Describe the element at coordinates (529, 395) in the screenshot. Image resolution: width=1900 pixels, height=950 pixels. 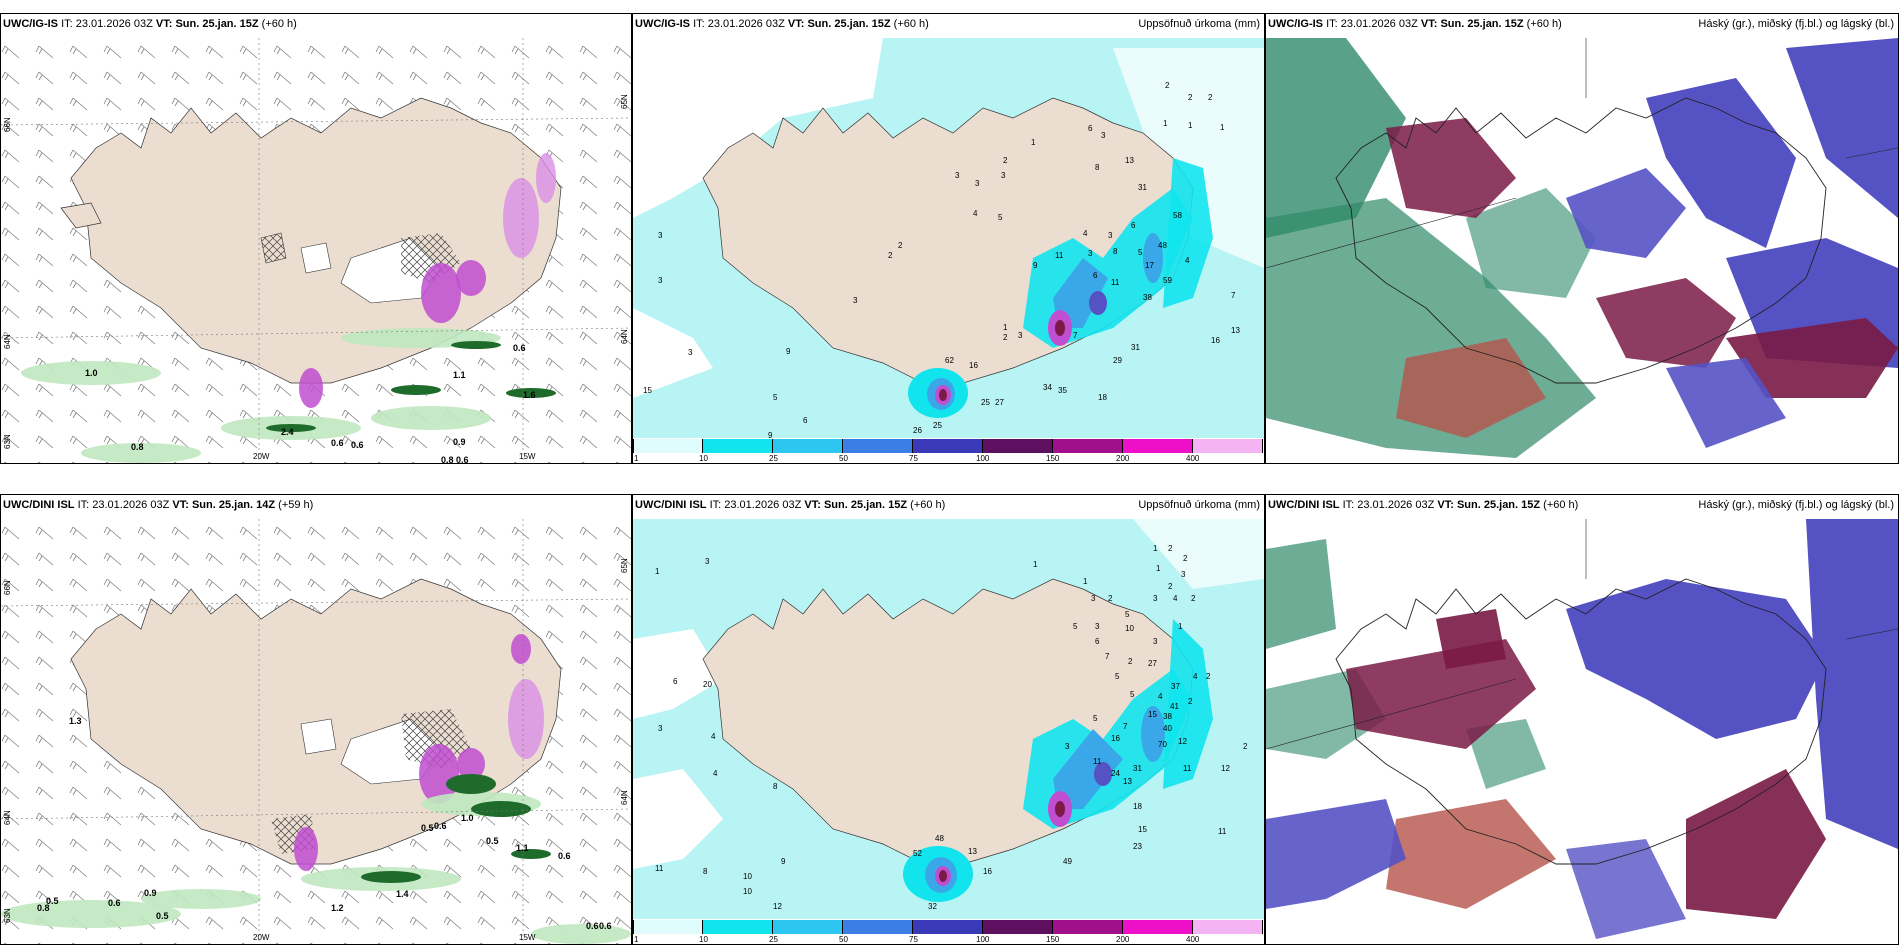
I see `num-label: 1.6` at that location.